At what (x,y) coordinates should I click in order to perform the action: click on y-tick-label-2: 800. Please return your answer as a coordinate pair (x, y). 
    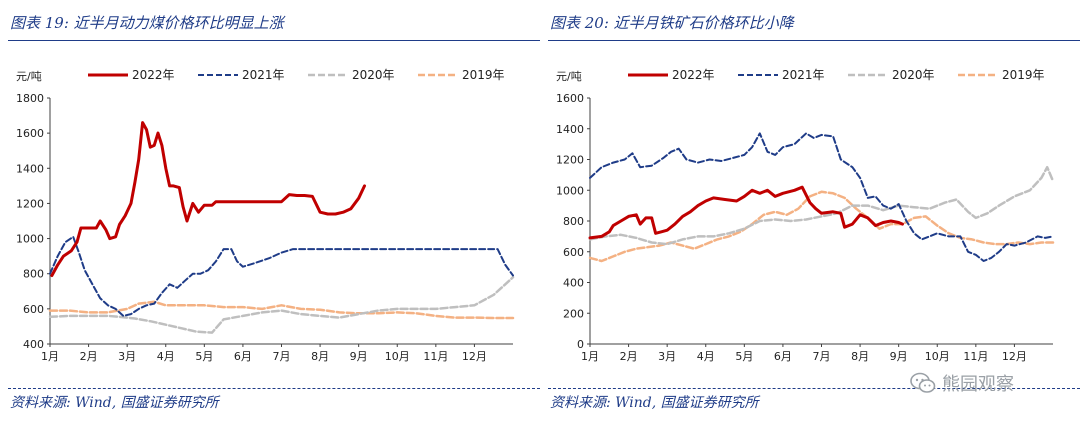
    Looking at the image, I should click on (33, 274).